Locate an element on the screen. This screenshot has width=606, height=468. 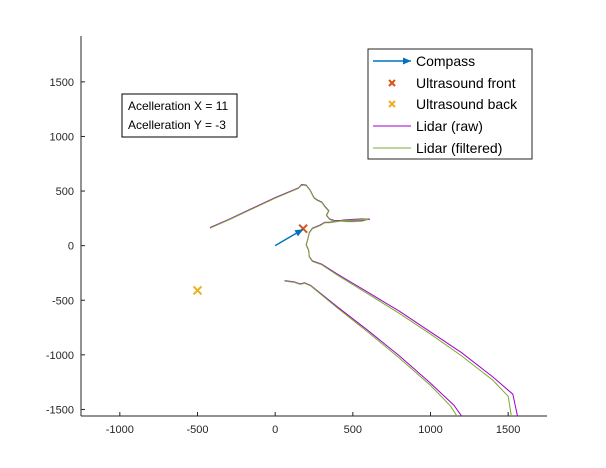
annotation-frame is located at coordinates (179, 115).